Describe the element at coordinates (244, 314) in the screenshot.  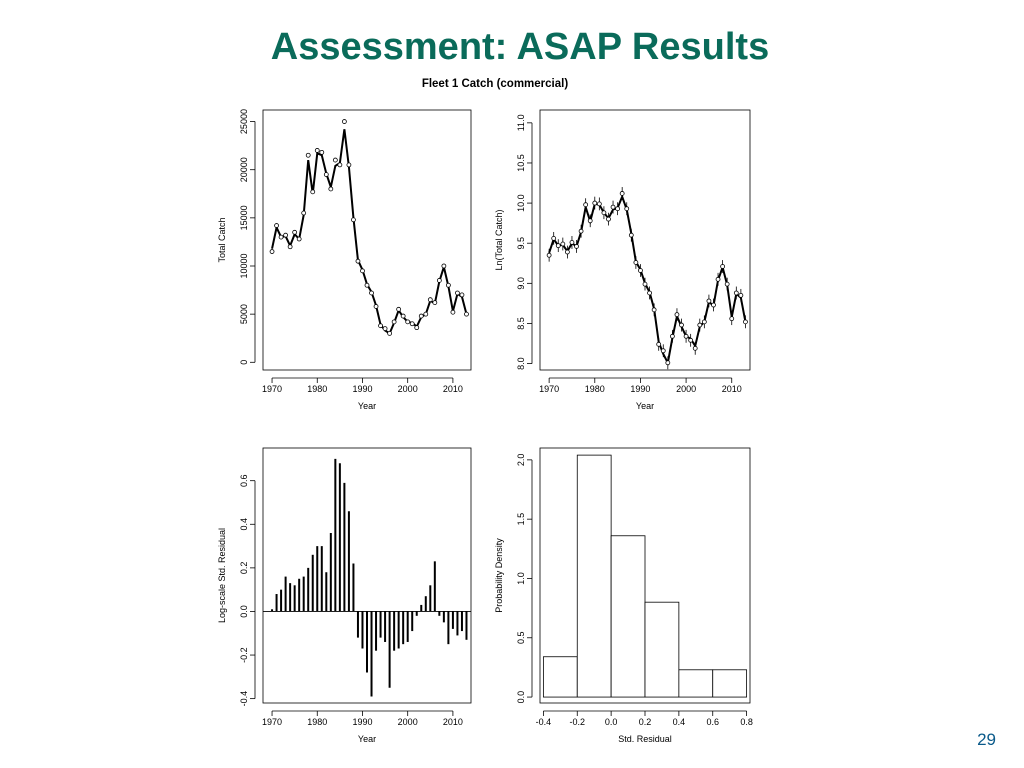
I see `y-tick-label: 5000` at that location.